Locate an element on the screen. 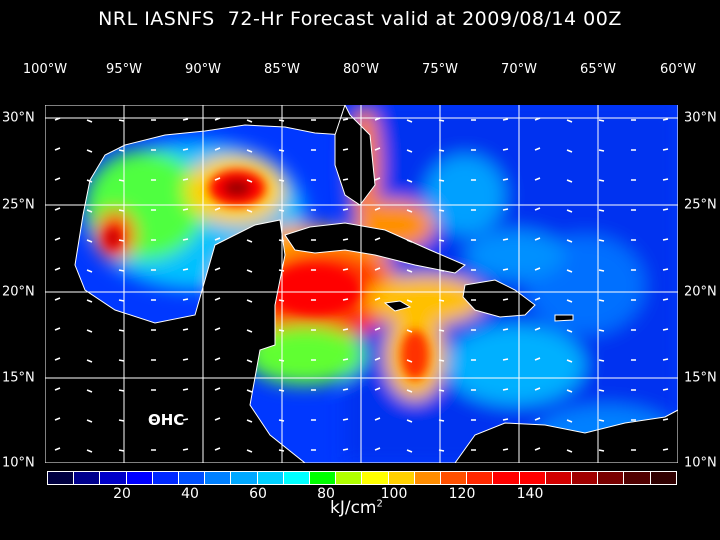  colorbar-units: kJ/cm2 is located at coordinates (356, 508).